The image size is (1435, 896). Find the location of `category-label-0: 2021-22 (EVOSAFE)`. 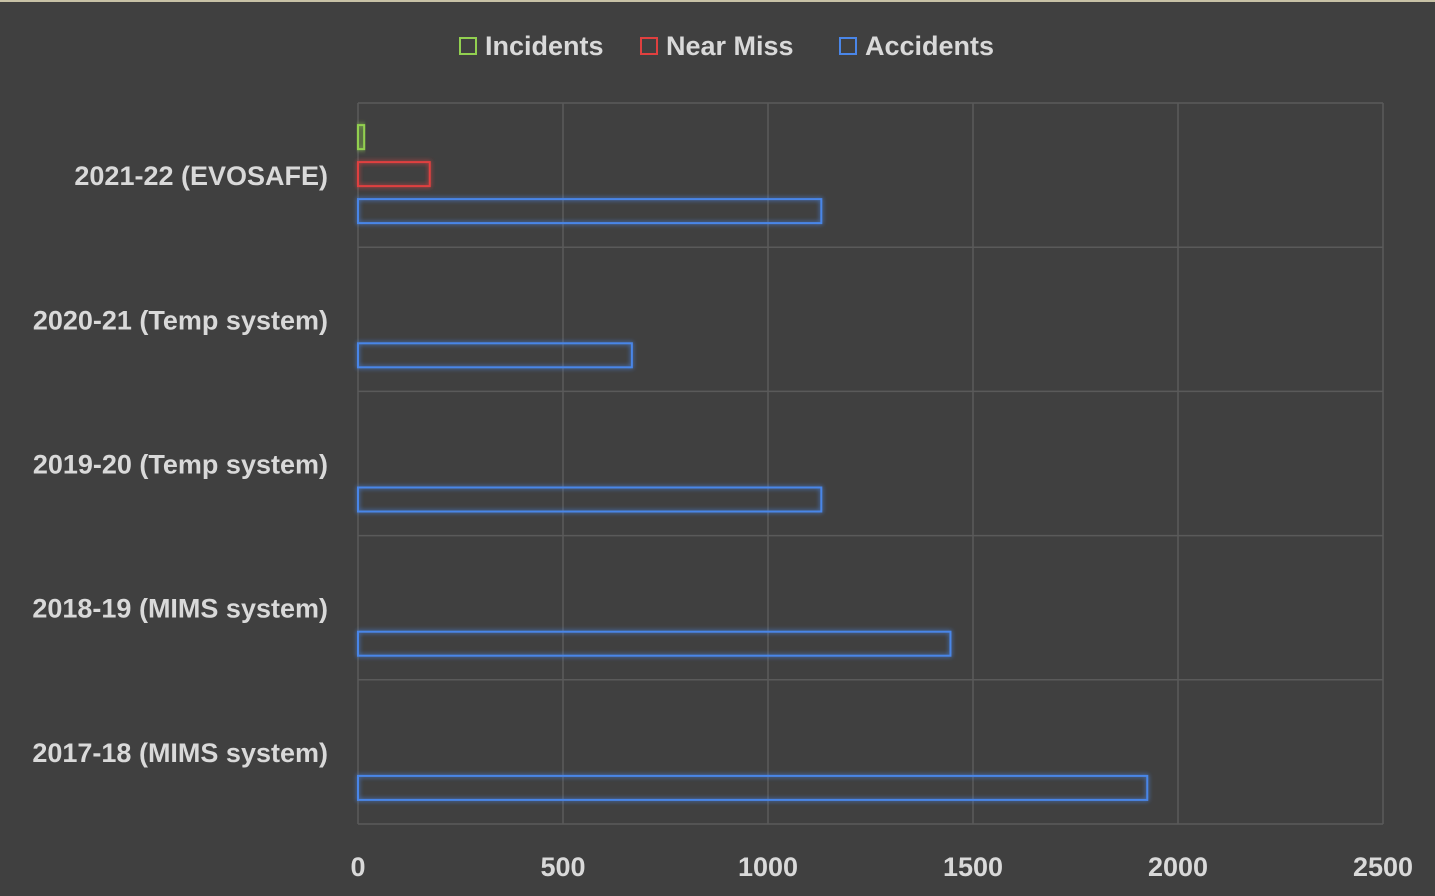

category-label-0: 2021-22 (EVOSAFE) is located at coordinates (201, 176).